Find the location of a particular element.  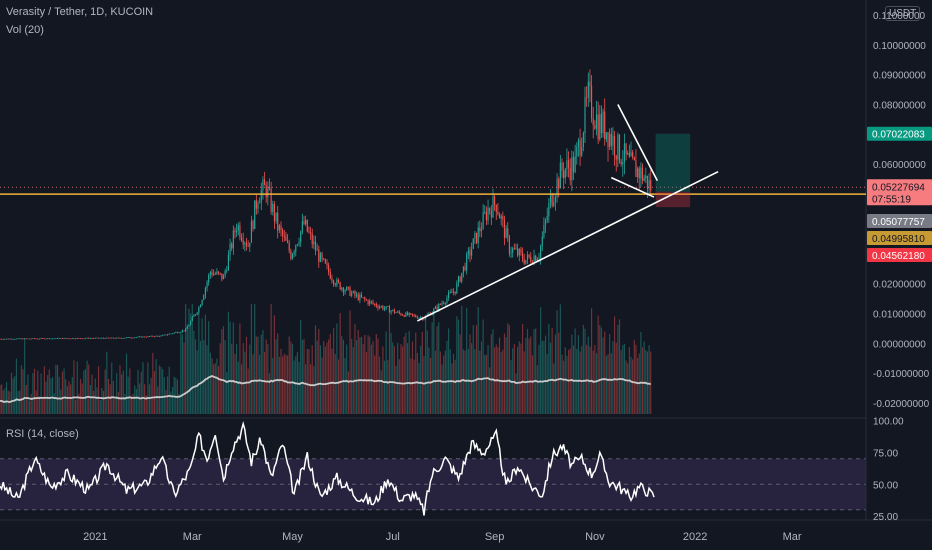

position-target-label-bg is located at coordinates (899, 133).